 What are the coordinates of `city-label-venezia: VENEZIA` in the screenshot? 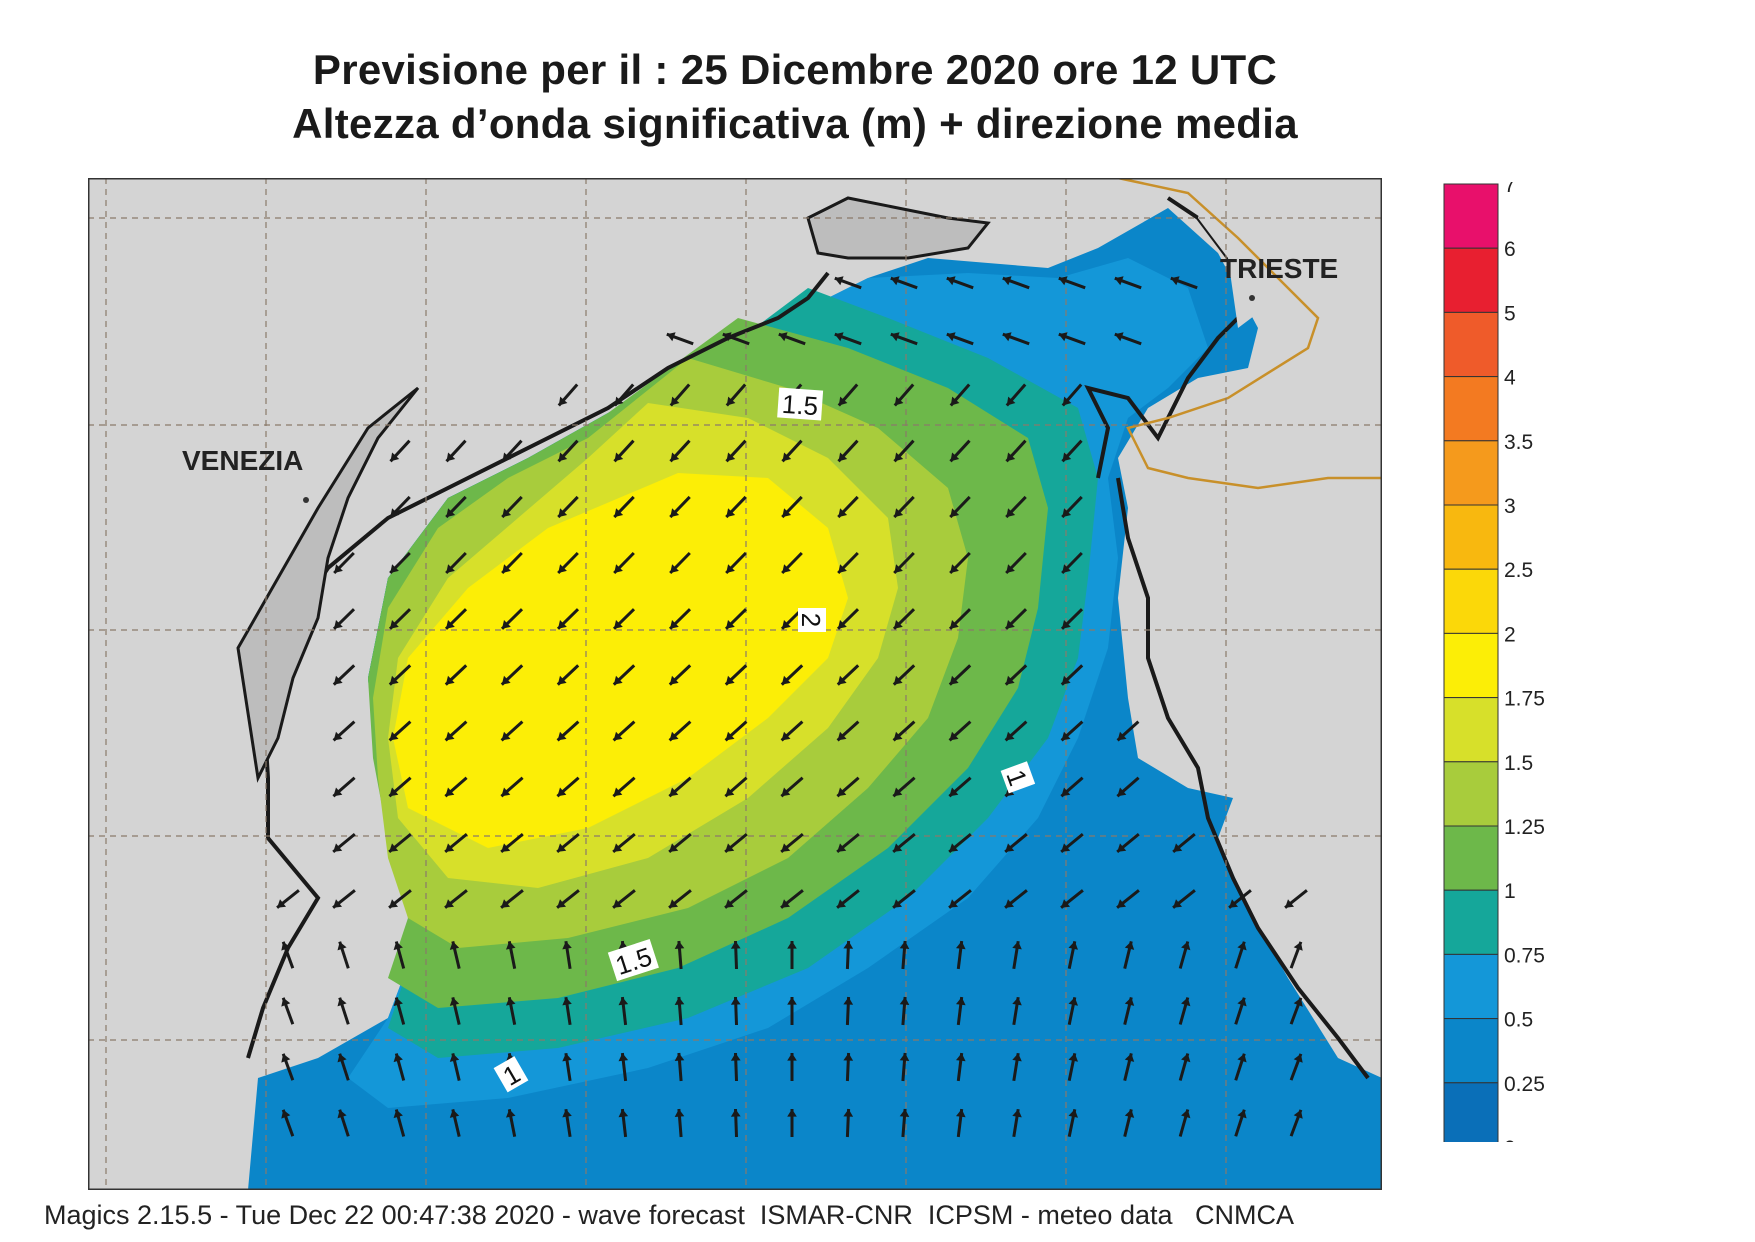 It's located at (242, 460).